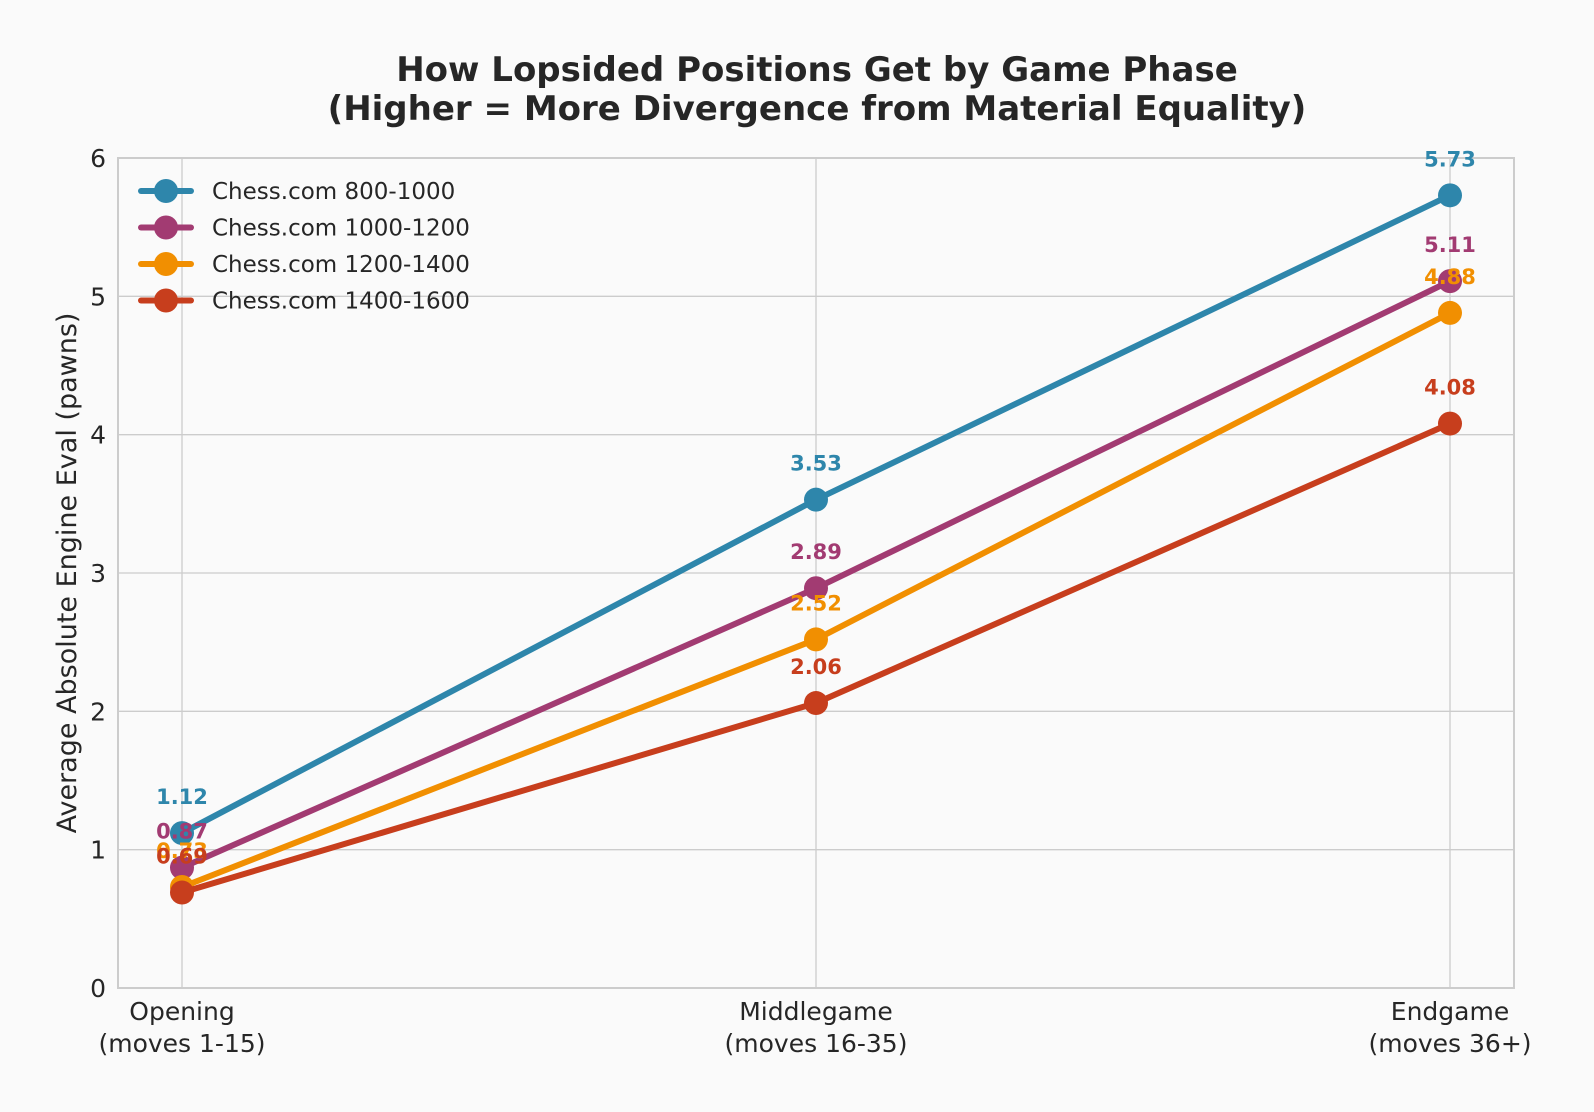  Describe the element at coordinates (98, 850) in the screenshot. I see `y-tick-label: 1` at that location.